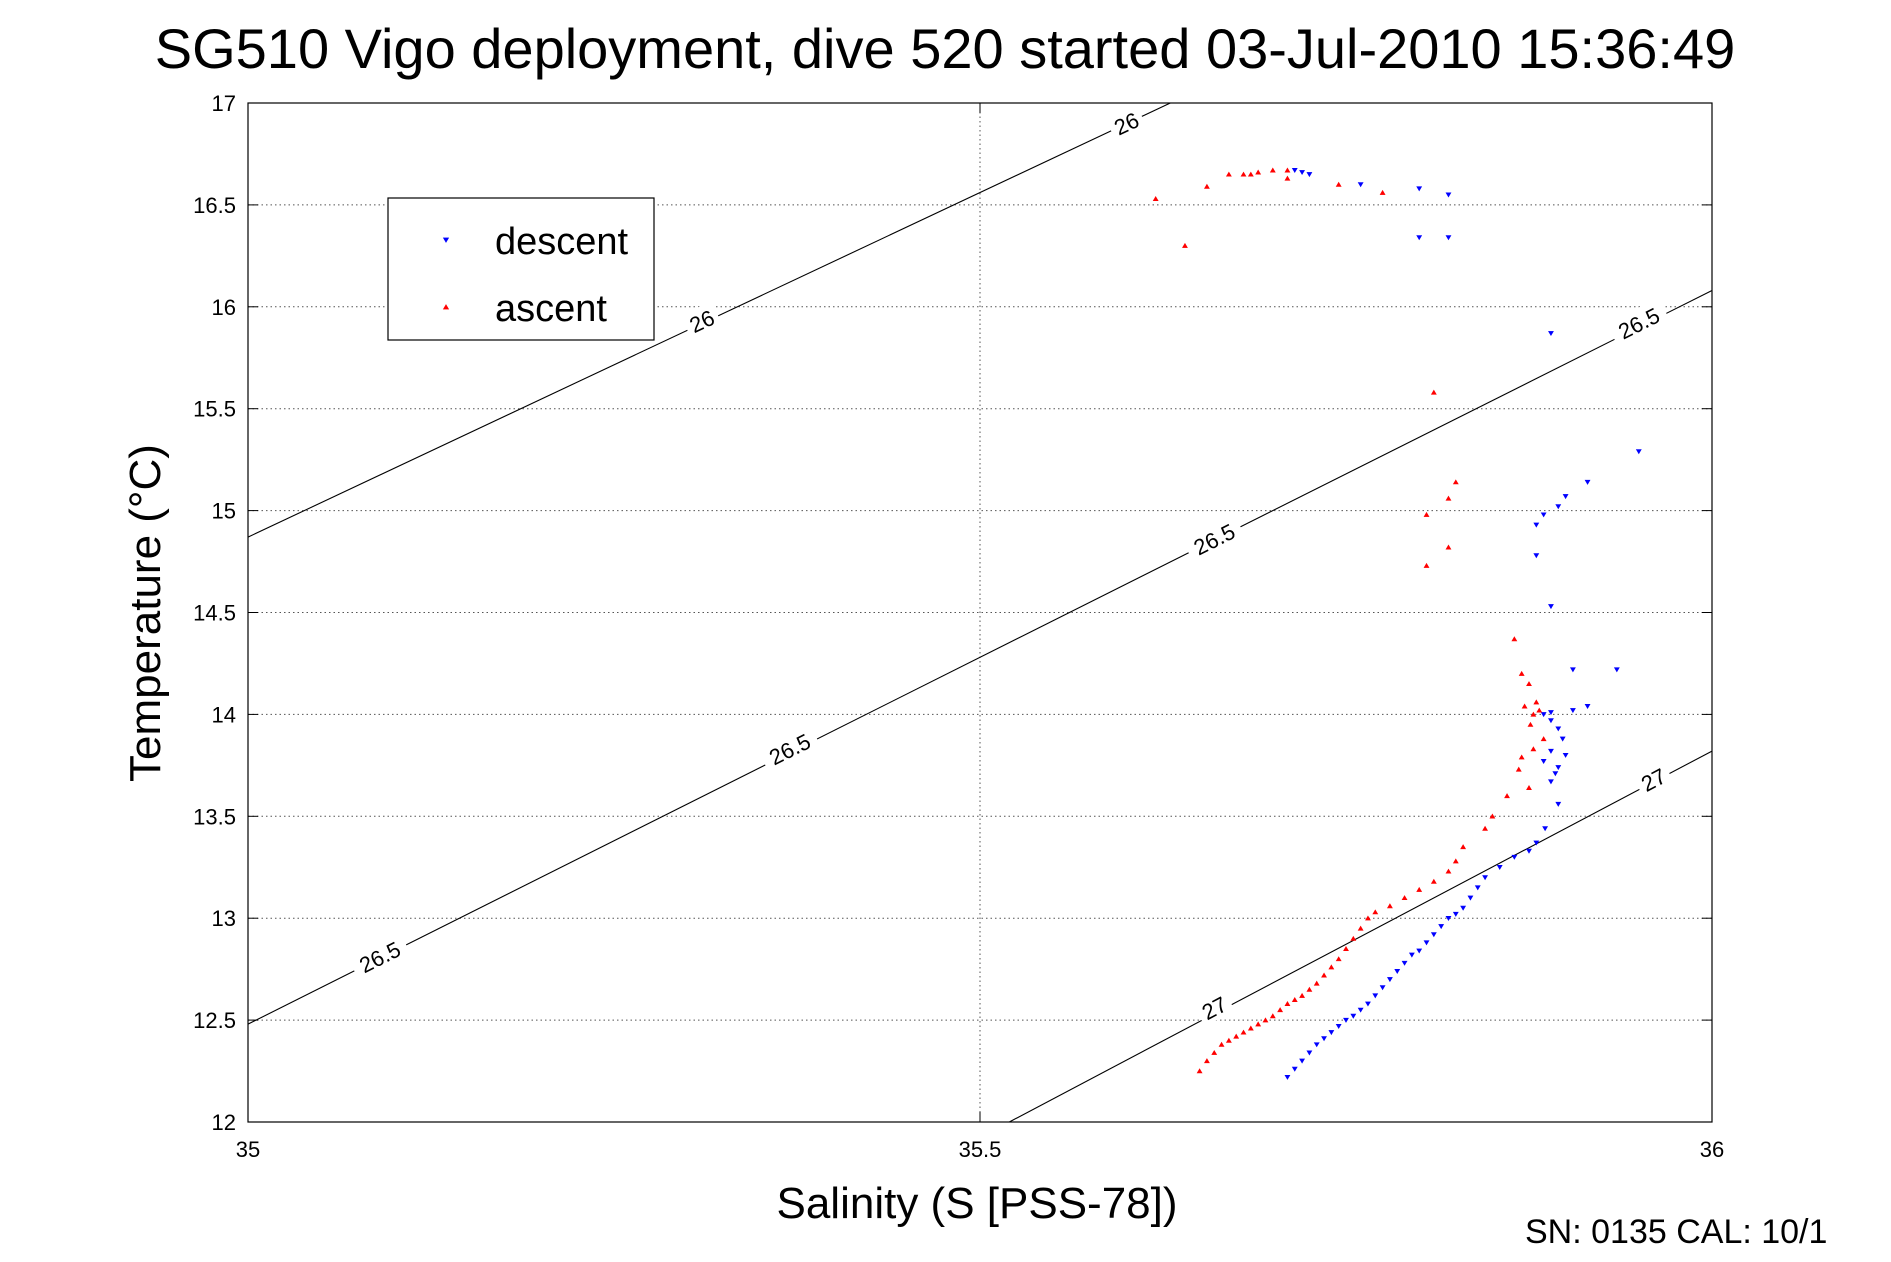 The height and width of the screenshot is (1262, 1891). Describe the element at coordinates (446, 240) in the screenshot. I see `legend-marker-descent` at that location.